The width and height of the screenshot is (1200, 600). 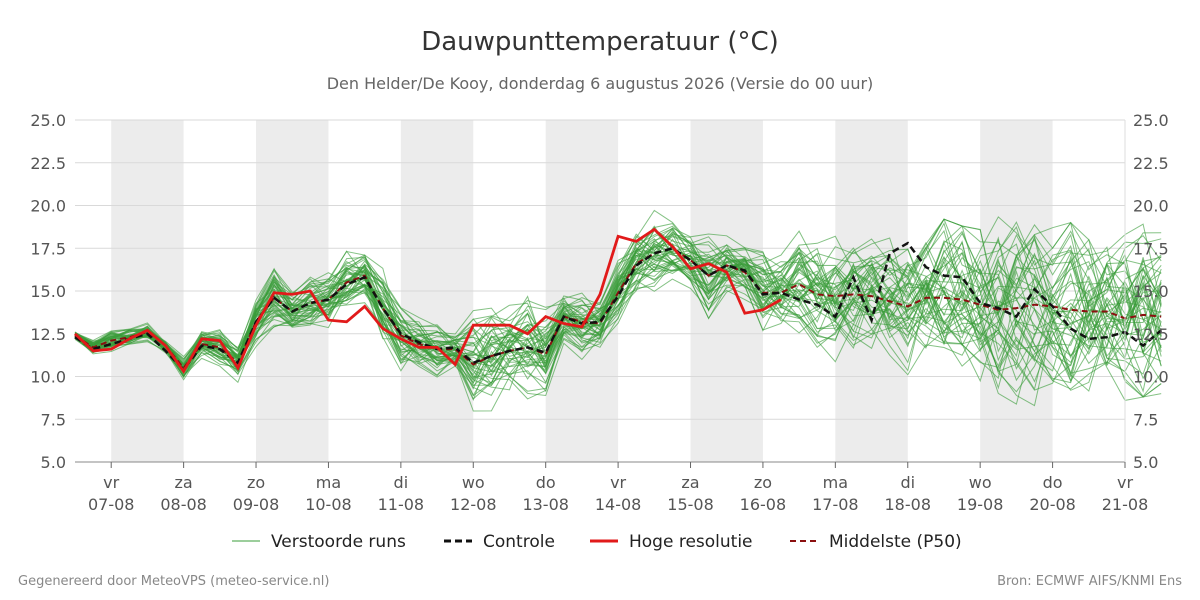 What do you see at coordinates (545, 504) in the screenshot?
I see `x-tick-date-label: 13-08` at bounding box center [545, 504].